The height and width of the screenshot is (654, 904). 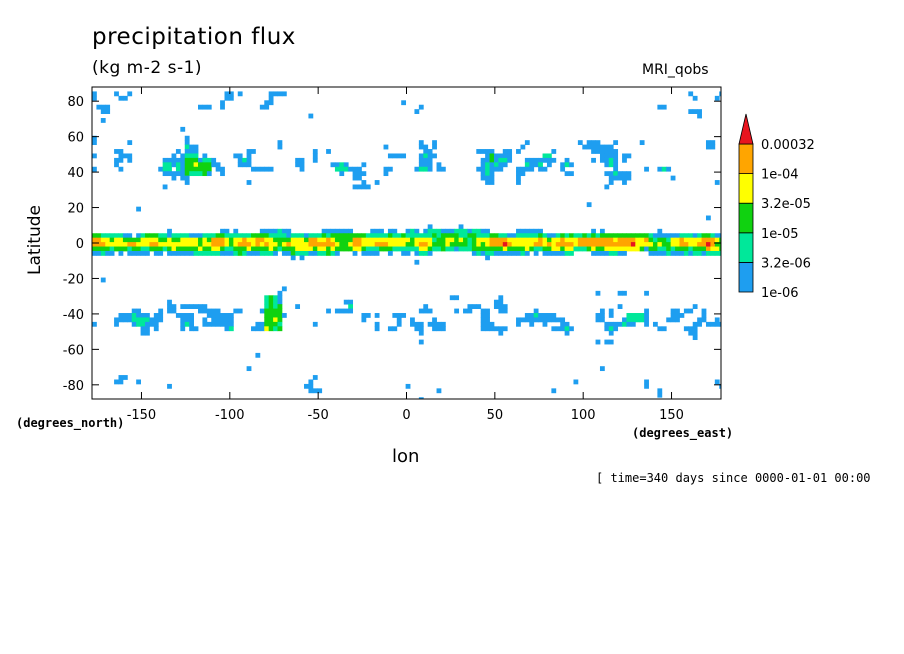 What do you see at coordinates (746, 218) in the screenshot?
I see `colorbar-swatch` at bounding box center [746, 218].